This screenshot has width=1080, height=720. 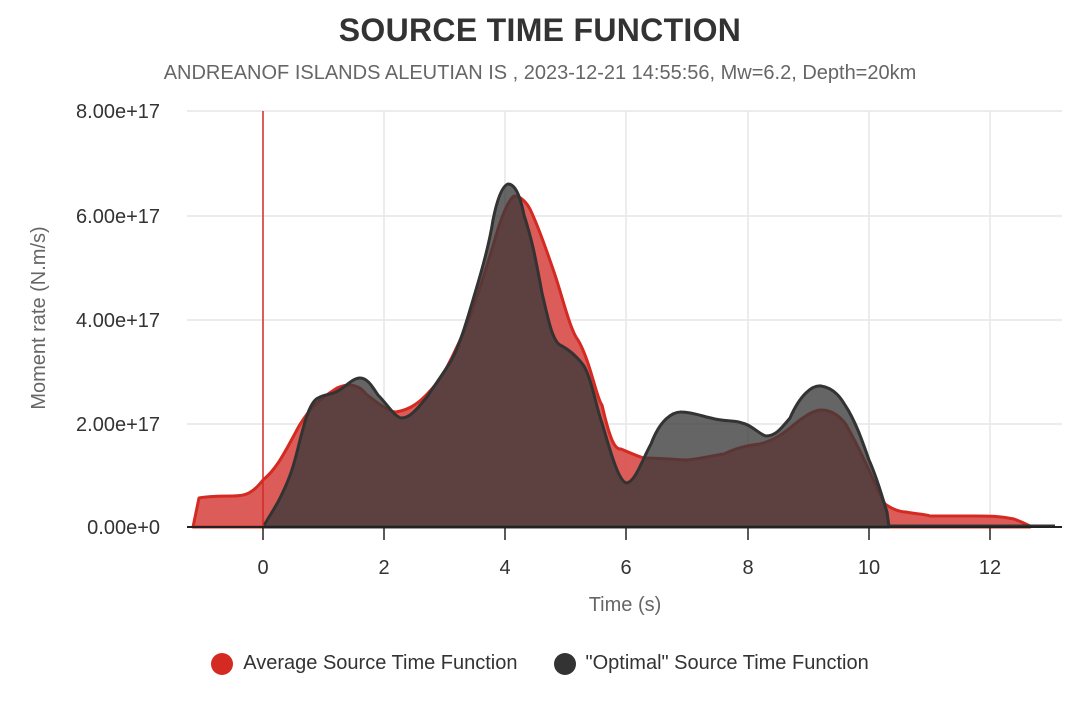 I want to click on chart-title: SOURCE TIME FUNCTION, so click(x=540, y=30).